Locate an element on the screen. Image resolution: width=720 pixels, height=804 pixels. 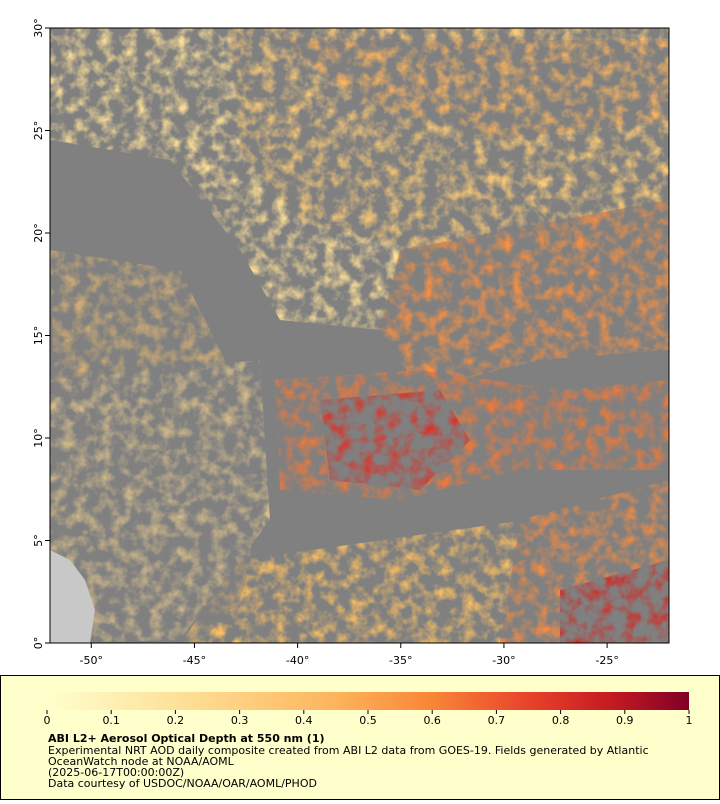
colorbar-tick-label: 0.1 is located at coordinates (111, 720).